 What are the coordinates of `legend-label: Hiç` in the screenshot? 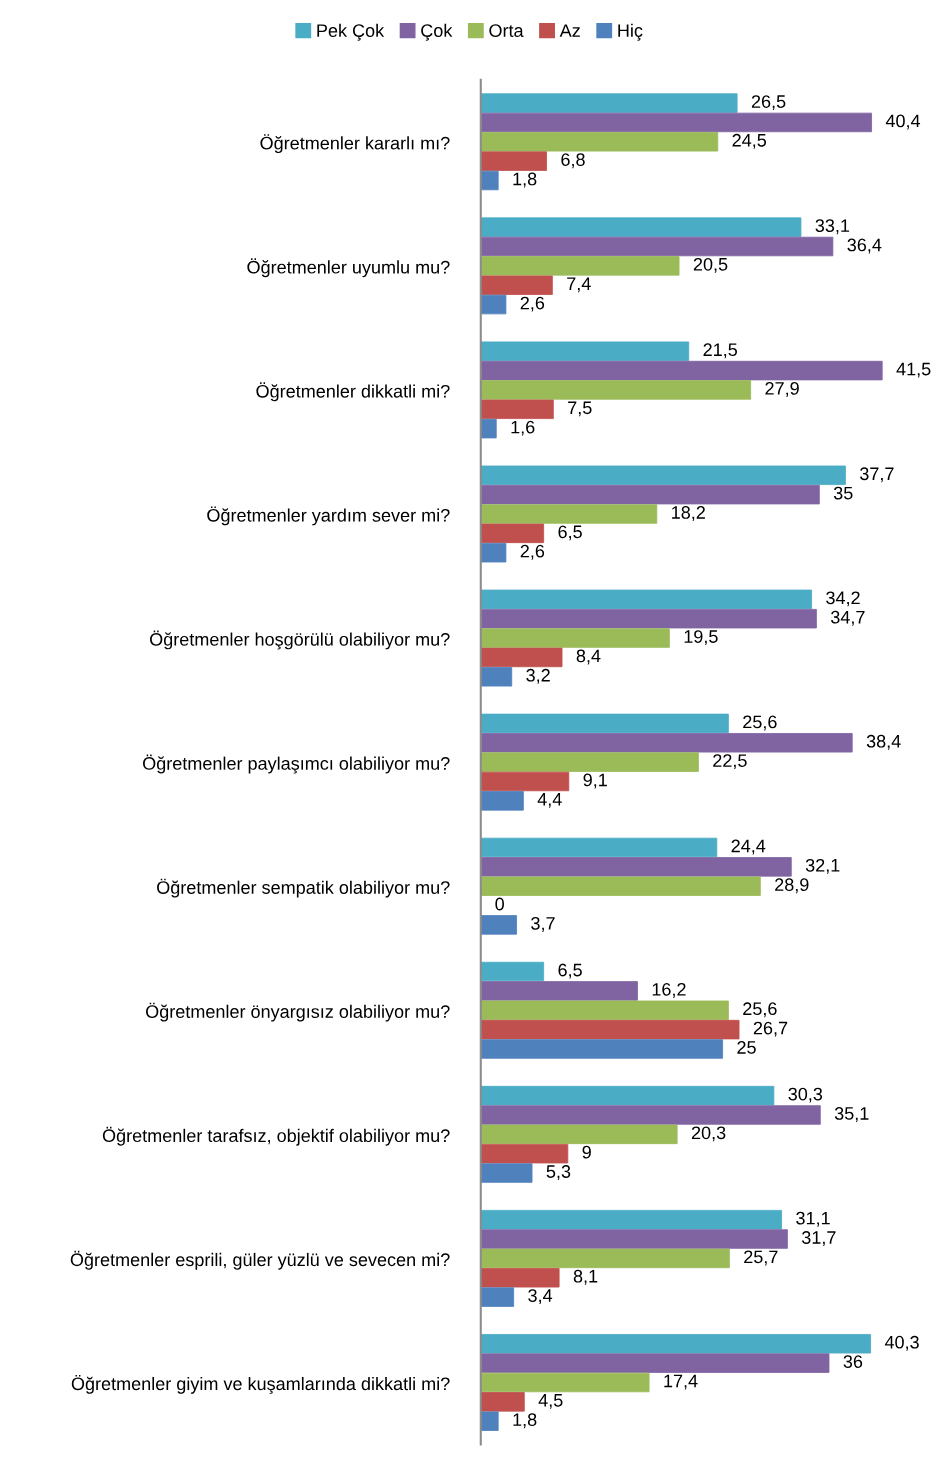 It's located at (630, 32).